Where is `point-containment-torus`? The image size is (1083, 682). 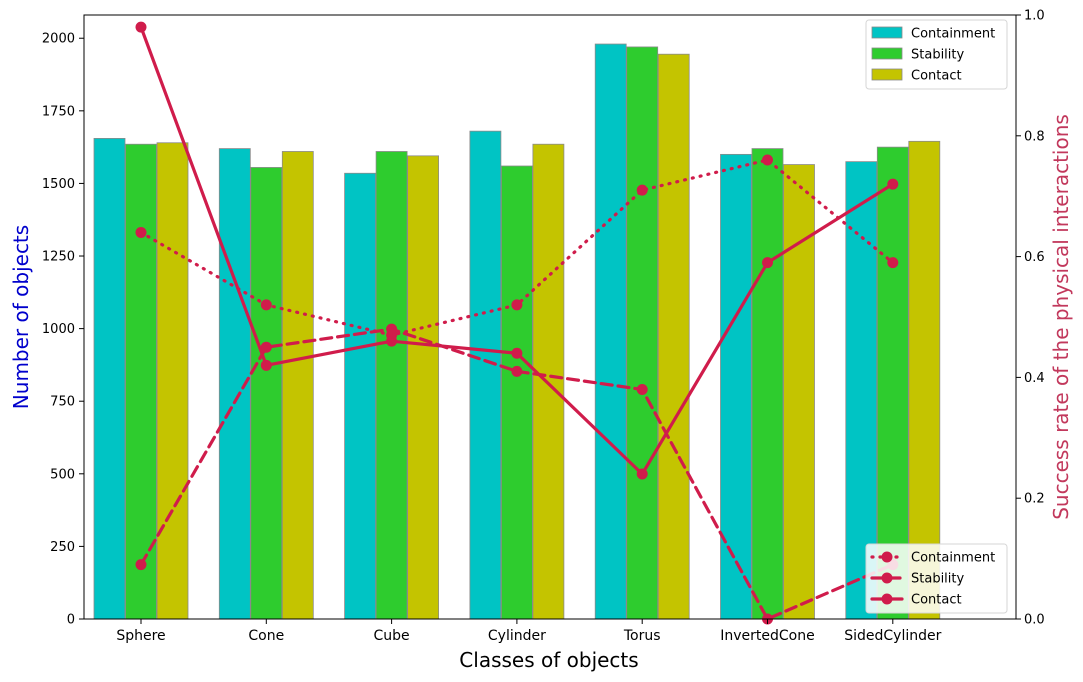
point-containment-torus is located at coordinates (642, 190).